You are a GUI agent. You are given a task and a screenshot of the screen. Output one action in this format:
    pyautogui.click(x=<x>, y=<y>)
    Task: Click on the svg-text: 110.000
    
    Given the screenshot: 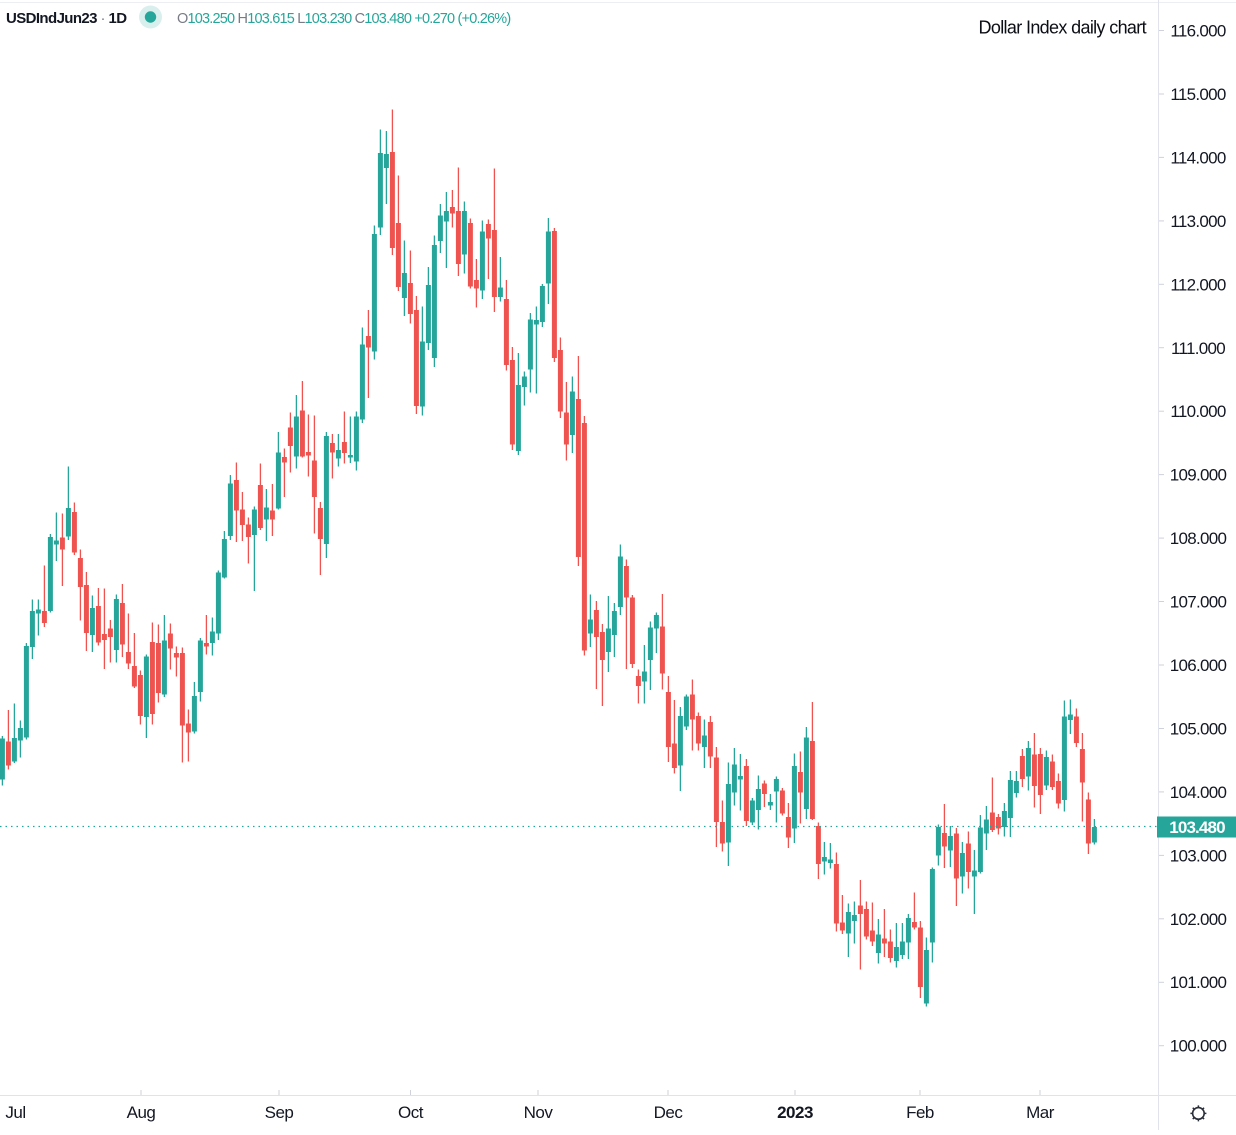 What is the action you would take?
    pyautogui.click(x=1198, y=411)
    